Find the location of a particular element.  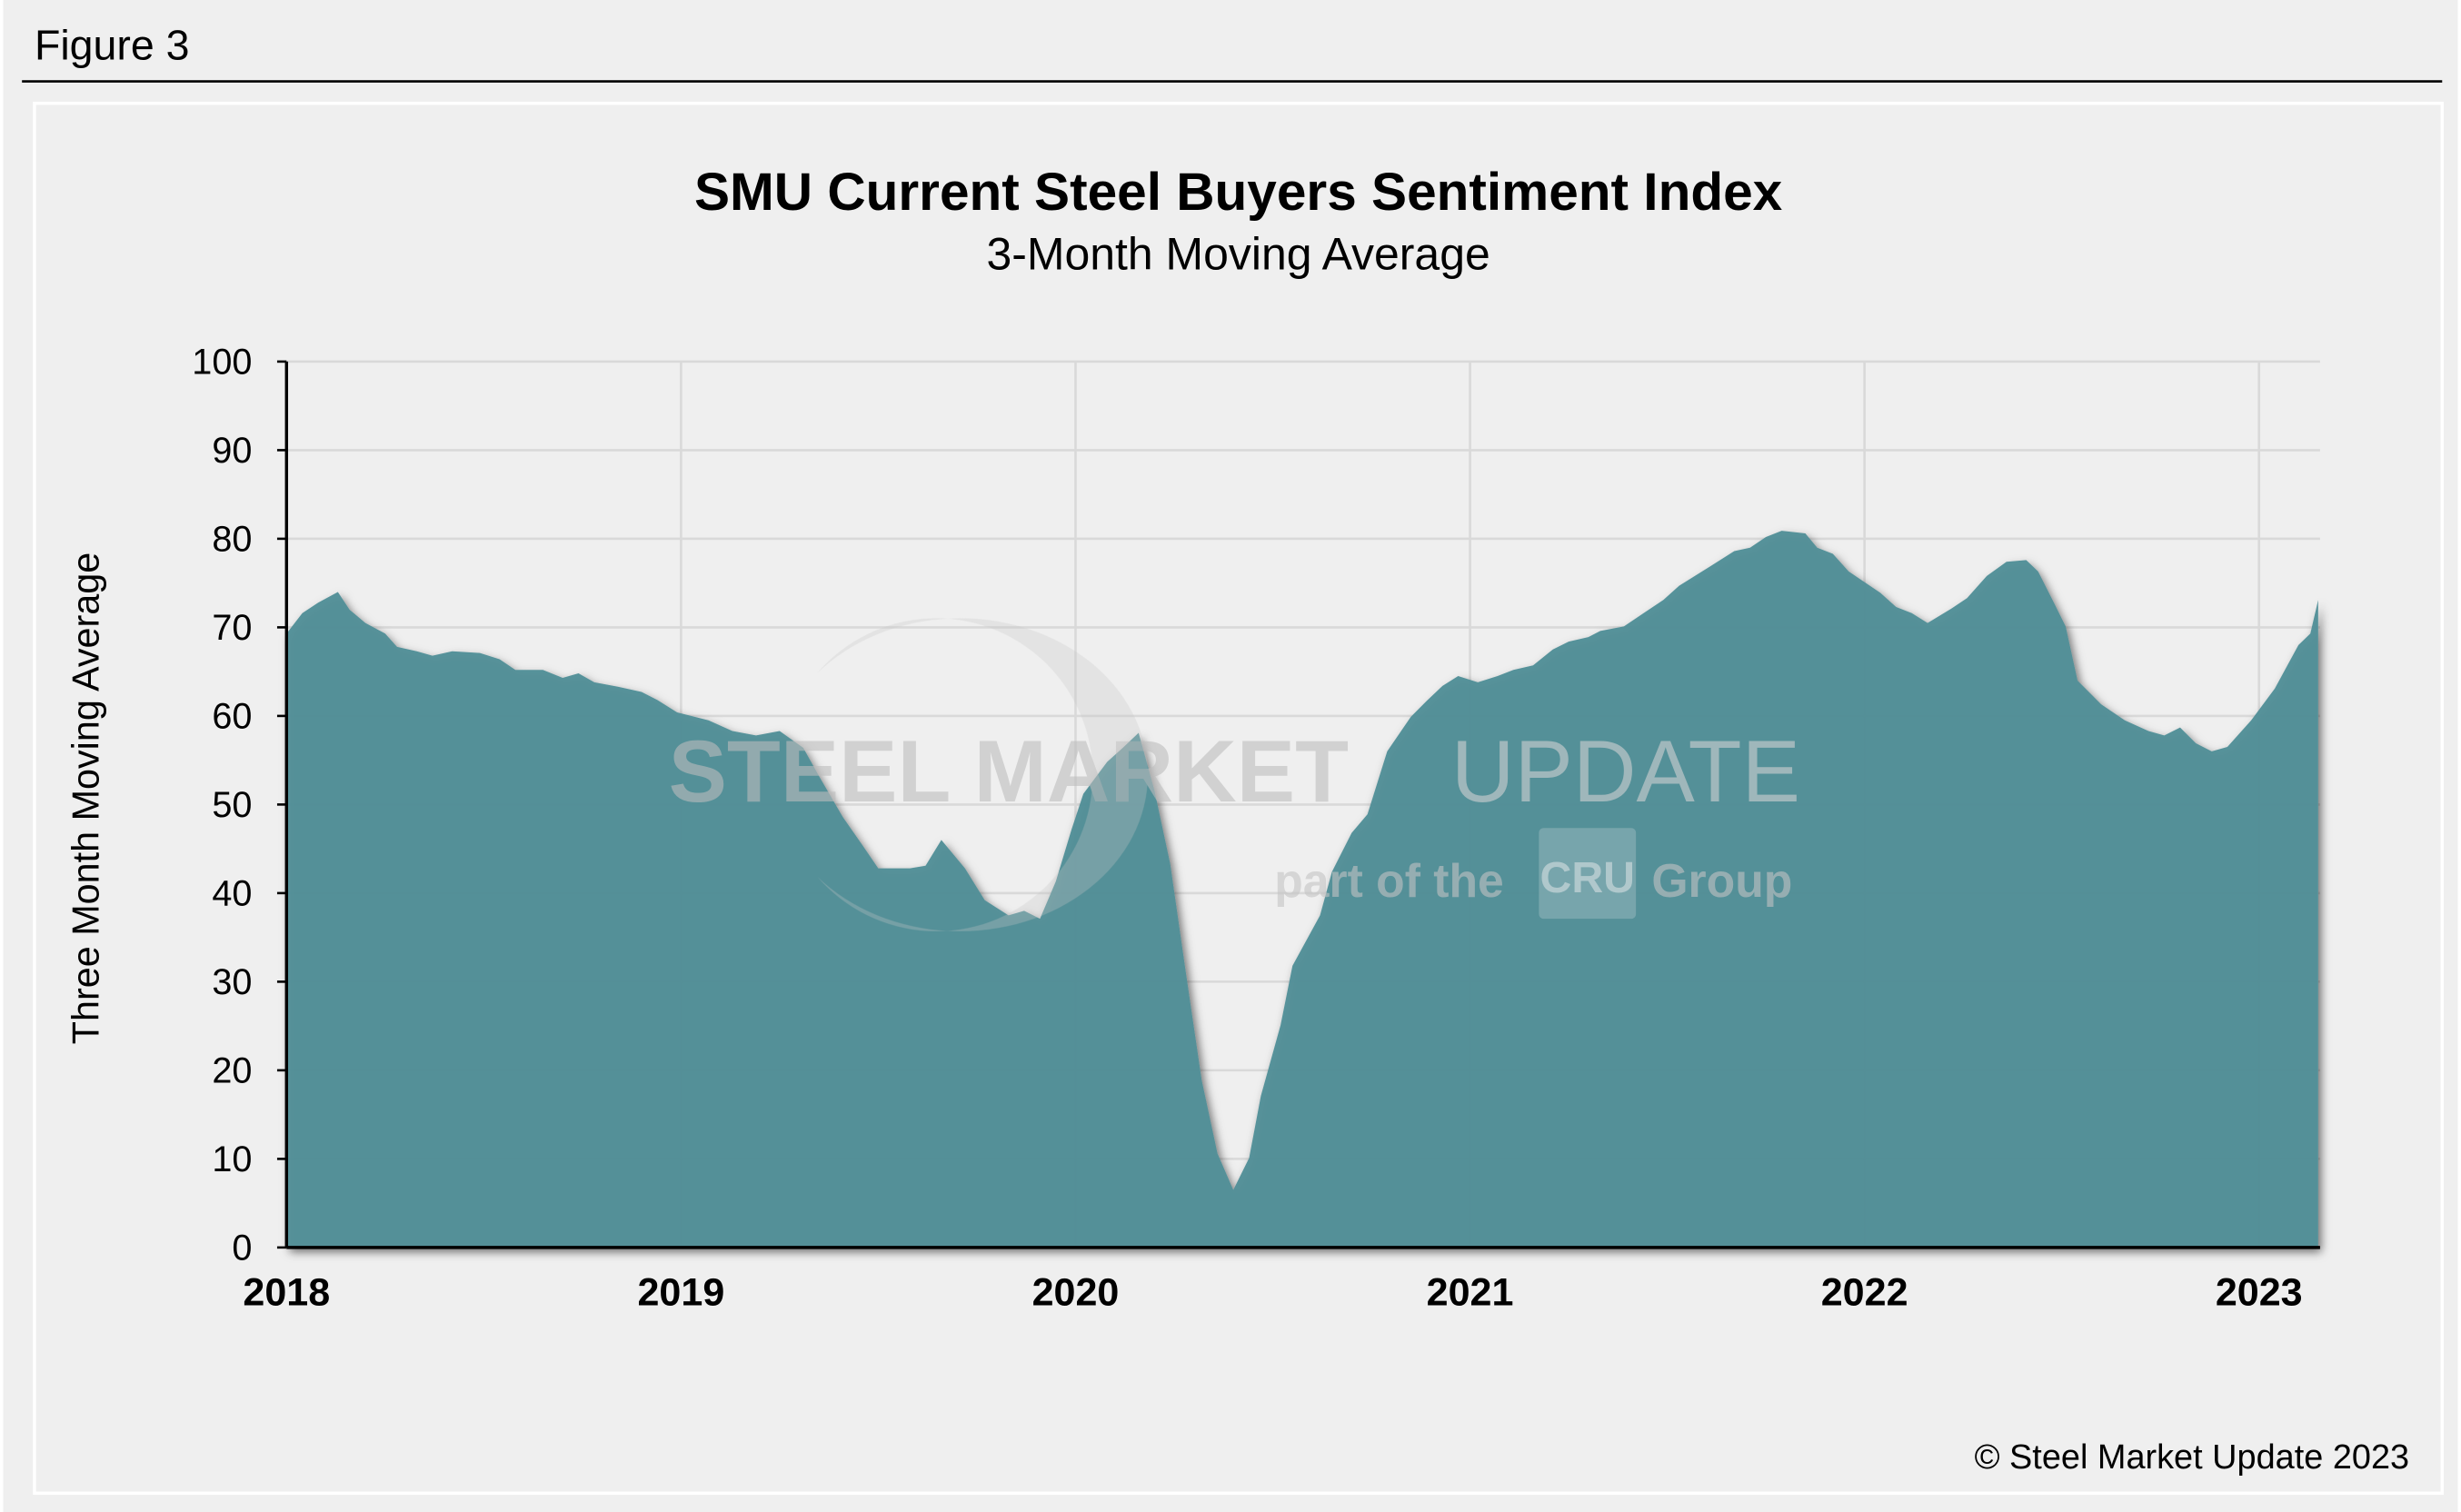

y-tick-label: 0 is located at coordinates (242, 1248).